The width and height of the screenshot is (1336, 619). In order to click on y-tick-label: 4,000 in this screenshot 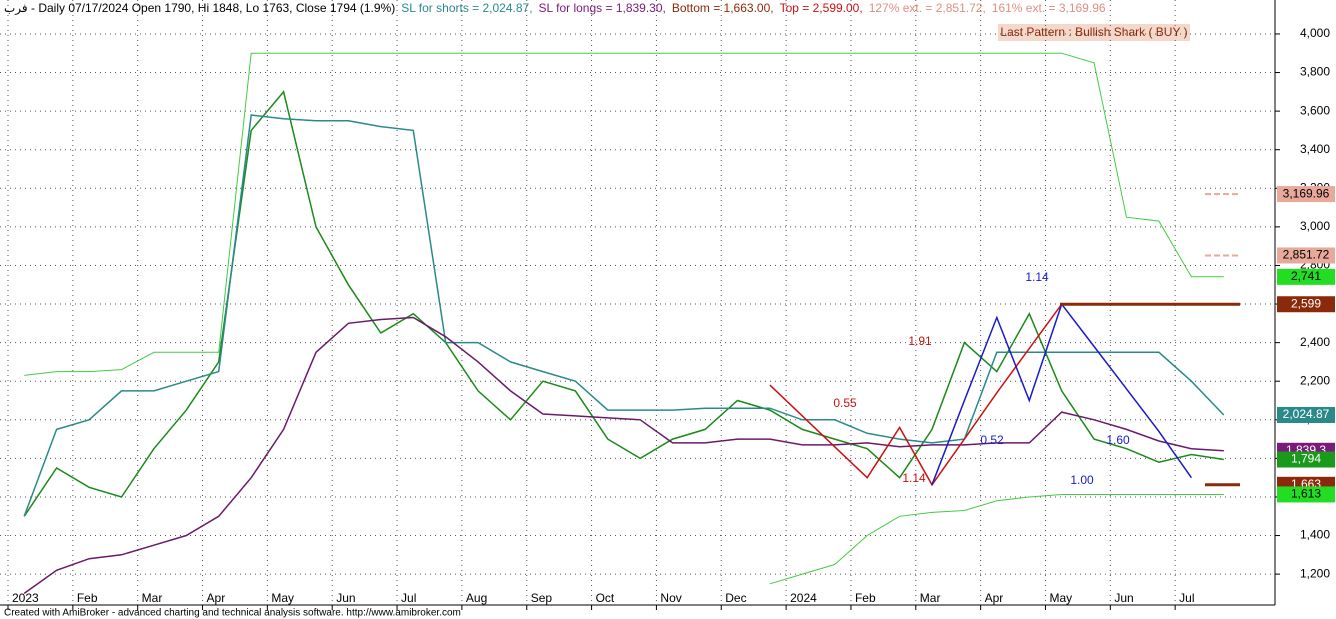, I will do `click(1315, 33)`.